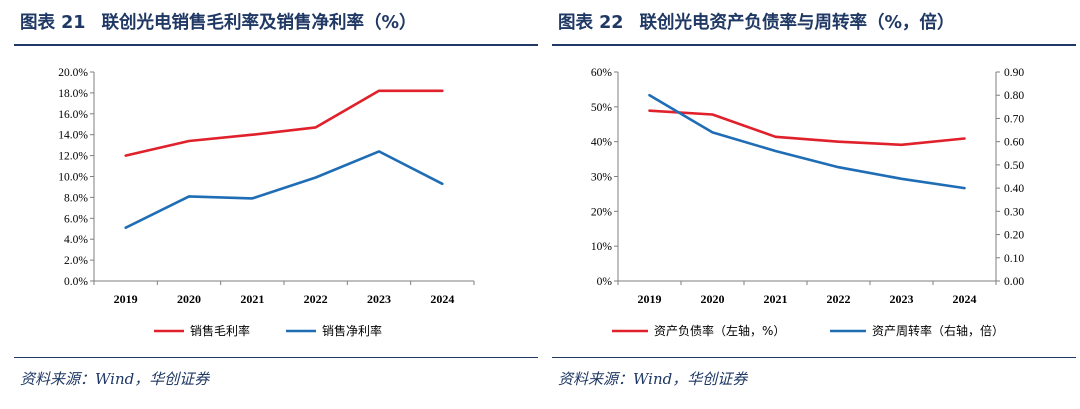 The height and width of the screenshot is (409, 1080). What do you see at coordinates (1014, 236) in the screenshot?
I see `y2-tick-label: 0.20` at bounding box center [1014, 236].